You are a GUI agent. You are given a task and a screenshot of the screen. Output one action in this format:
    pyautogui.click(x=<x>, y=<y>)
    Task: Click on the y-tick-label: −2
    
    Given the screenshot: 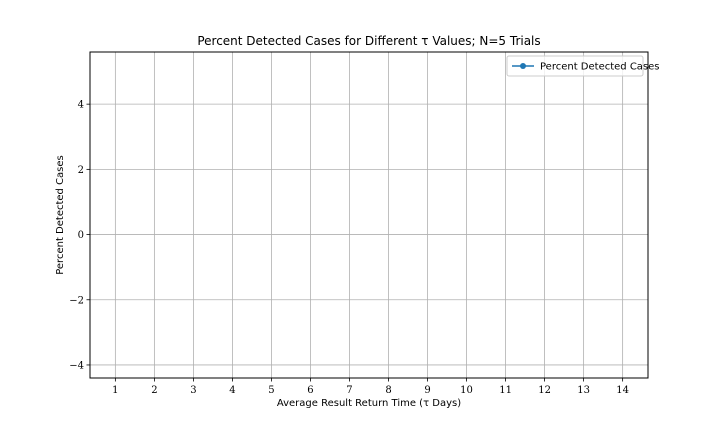 What is the action you would take?
    pyautogui.click(x=76, y=300)
    